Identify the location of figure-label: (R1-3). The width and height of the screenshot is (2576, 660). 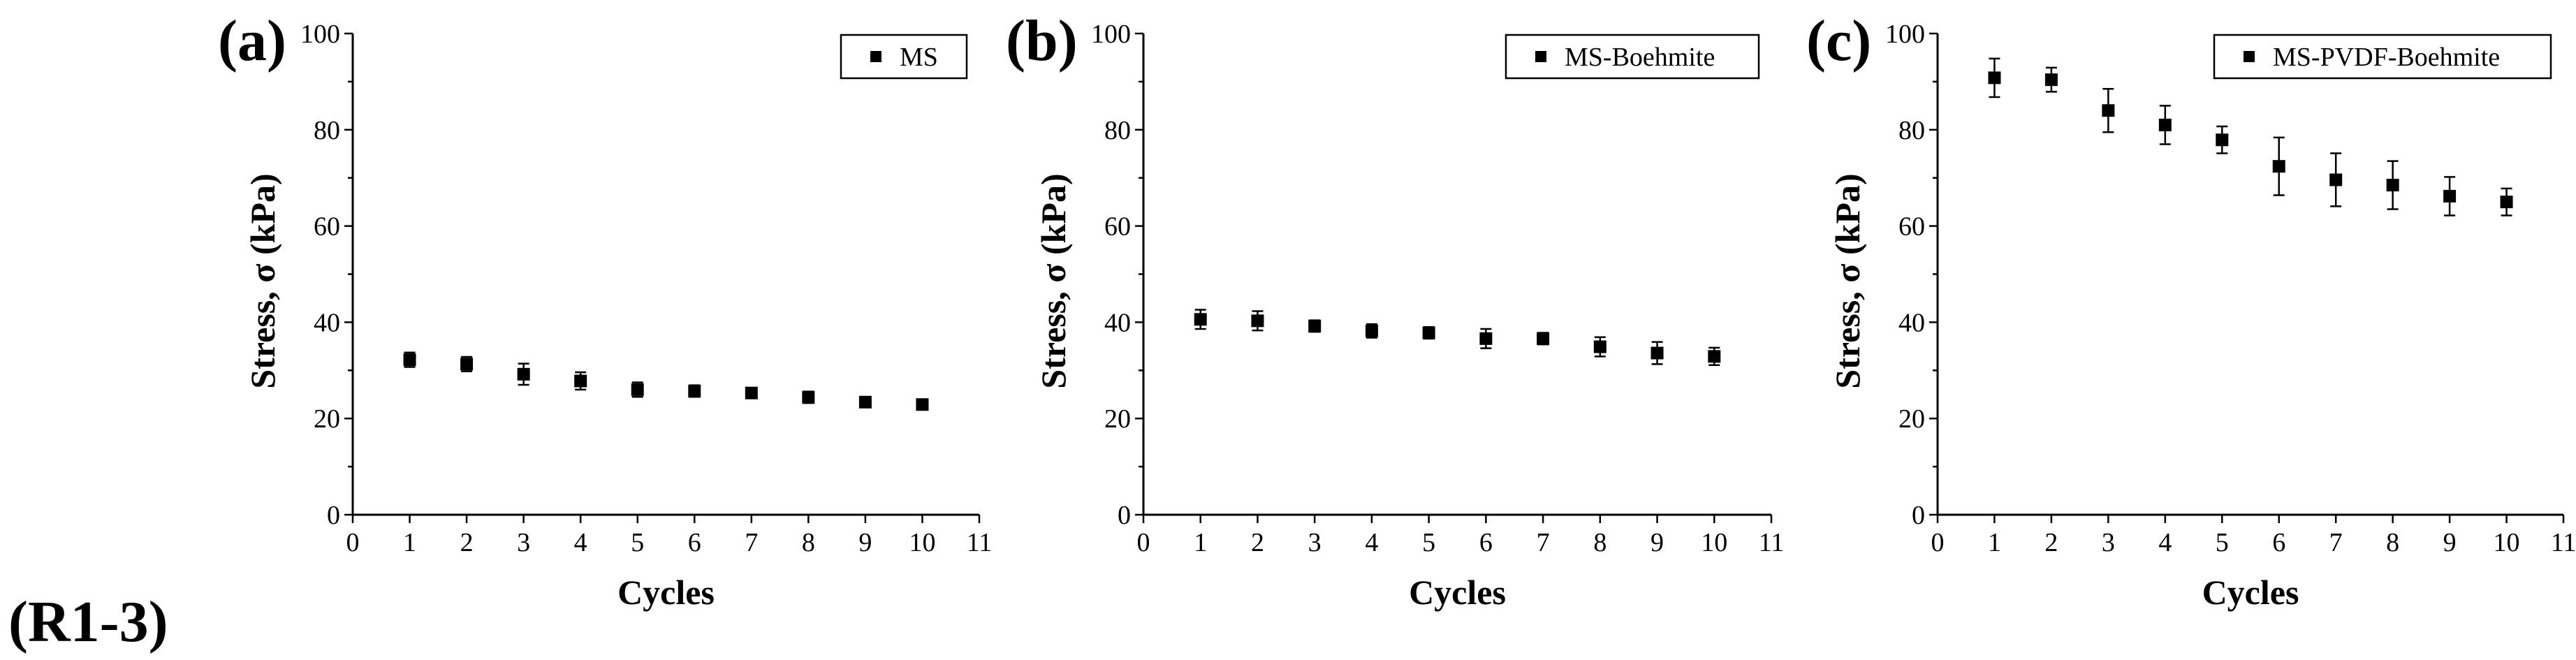
(88, 621).